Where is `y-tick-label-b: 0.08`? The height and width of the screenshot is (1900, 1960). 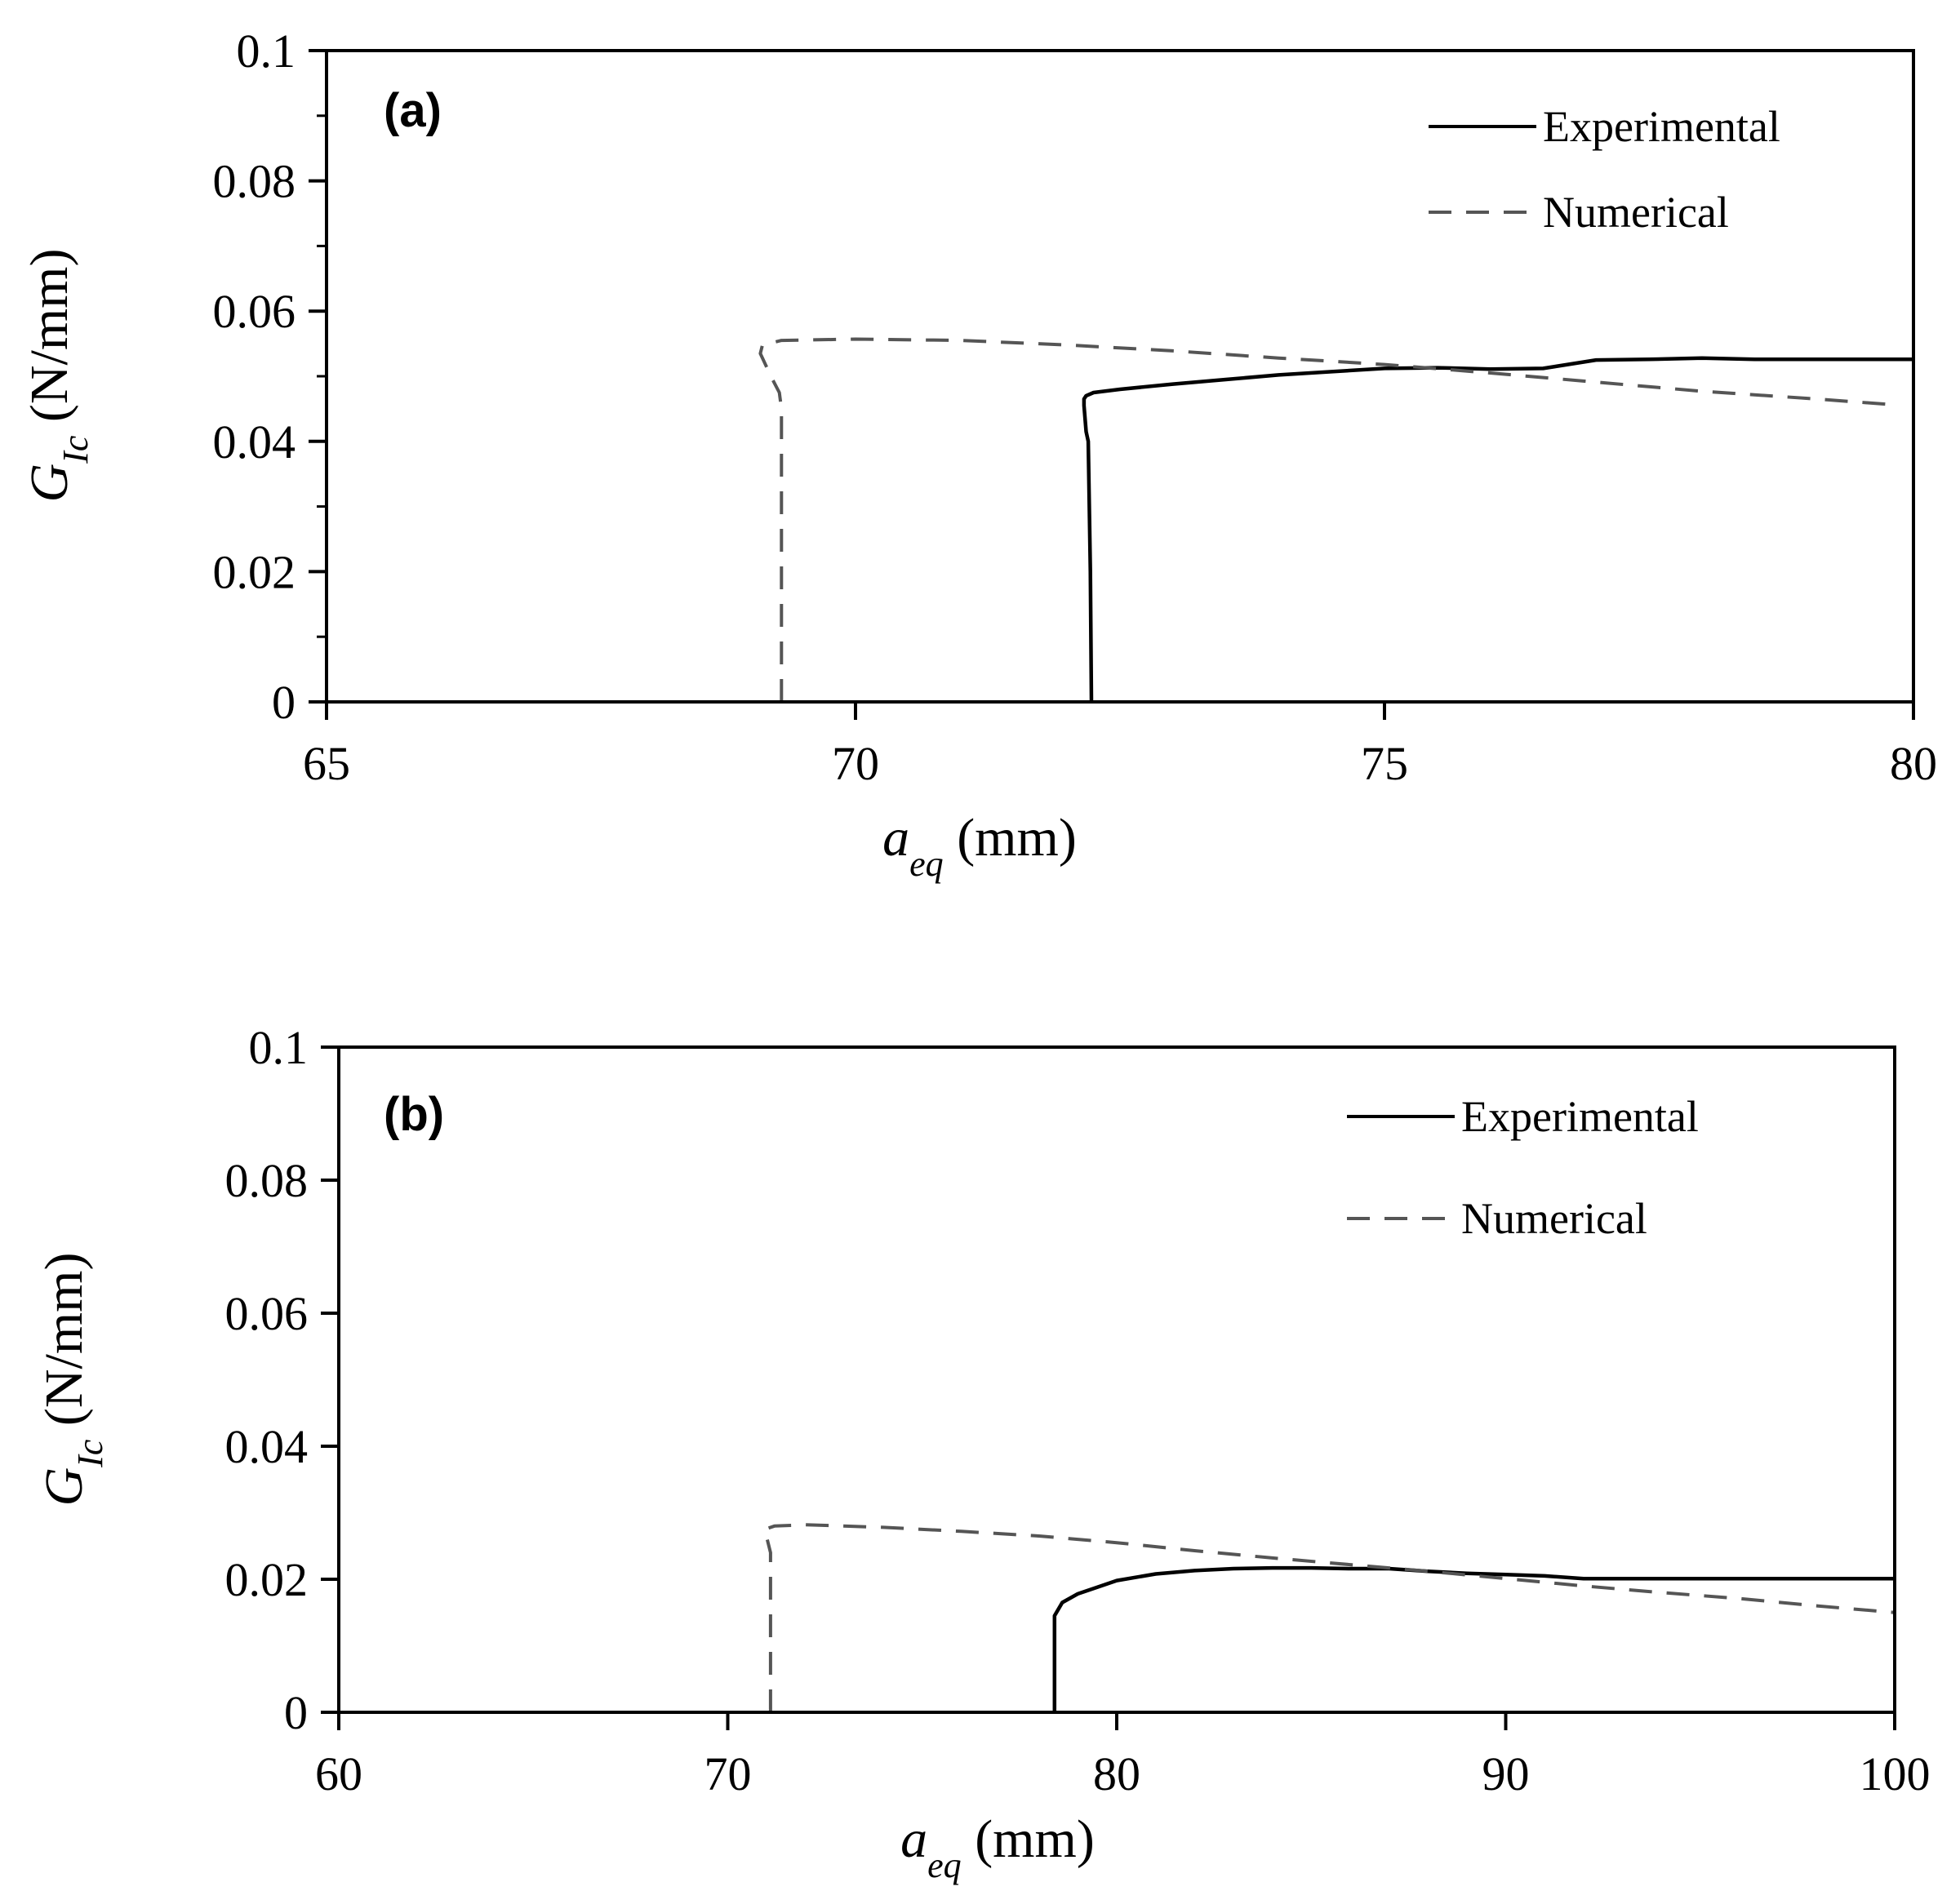 y-tick-label-b: 0.08 is located at coordinates (267, 1180).